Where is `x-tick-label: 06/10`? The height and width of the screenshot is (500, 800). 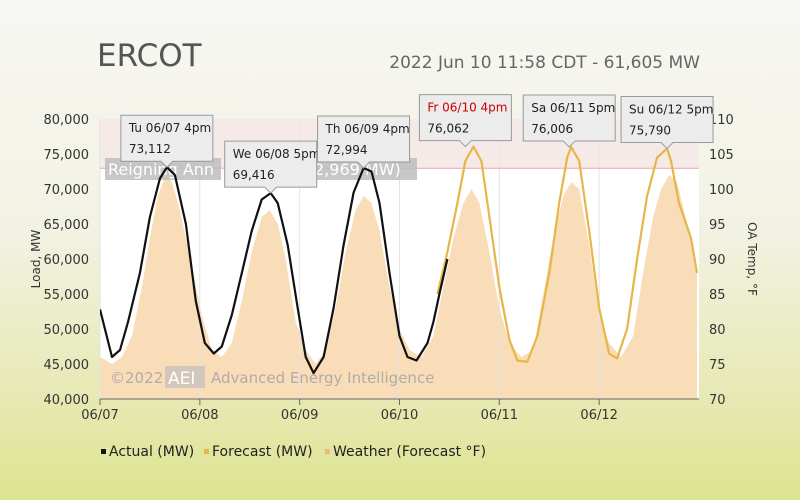 x-tick-label: 06/10 is located at coordinates (399, 415).